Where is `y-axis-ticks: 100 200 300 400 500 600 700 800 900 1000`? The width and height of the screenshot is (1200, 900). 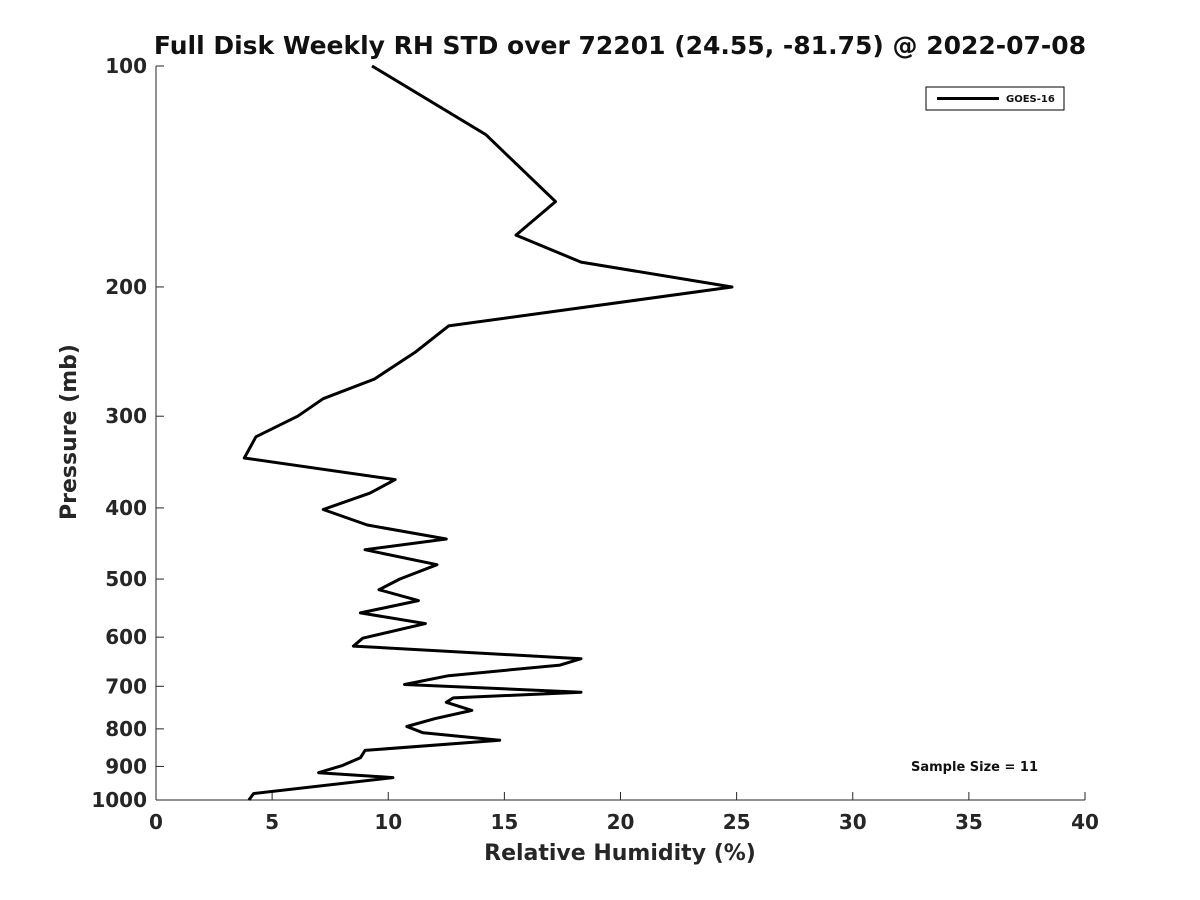 y-axis-ticks: 100 200 300 400 500 600 700 800 900 1000 is located at coordinates (127, 433).